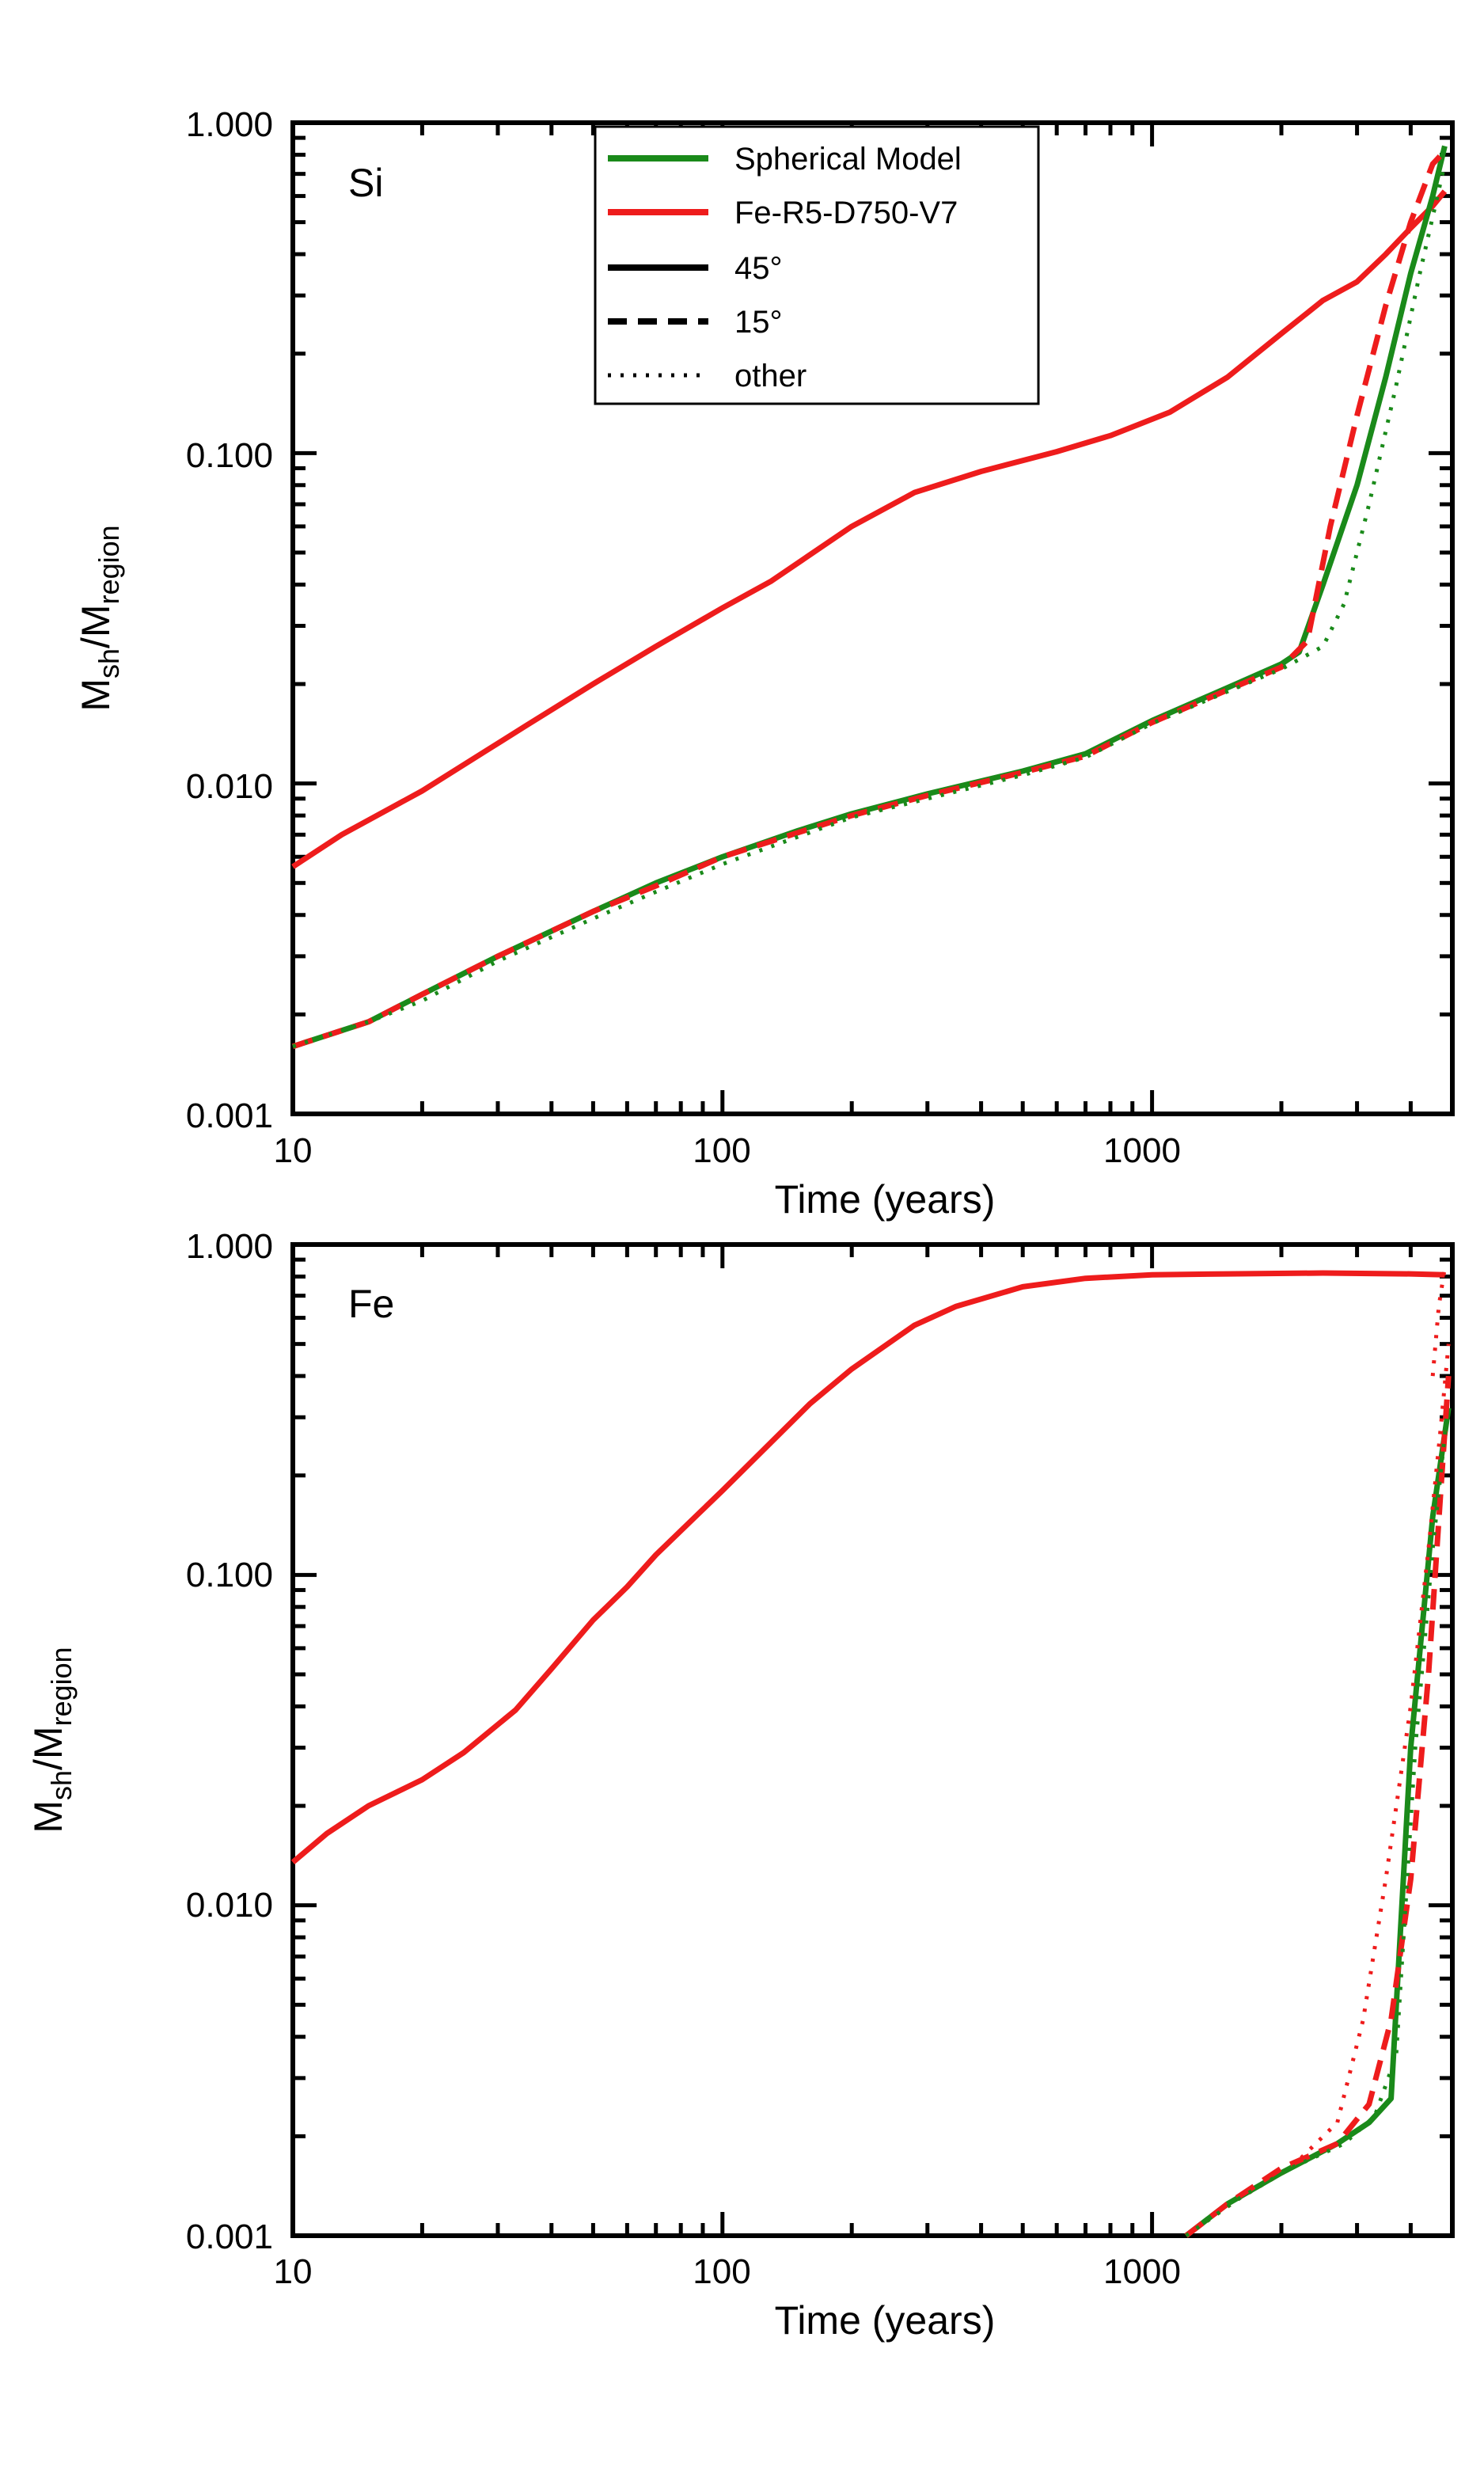  I want to click on si-ytick-label: 0.010, so click(229, 786).